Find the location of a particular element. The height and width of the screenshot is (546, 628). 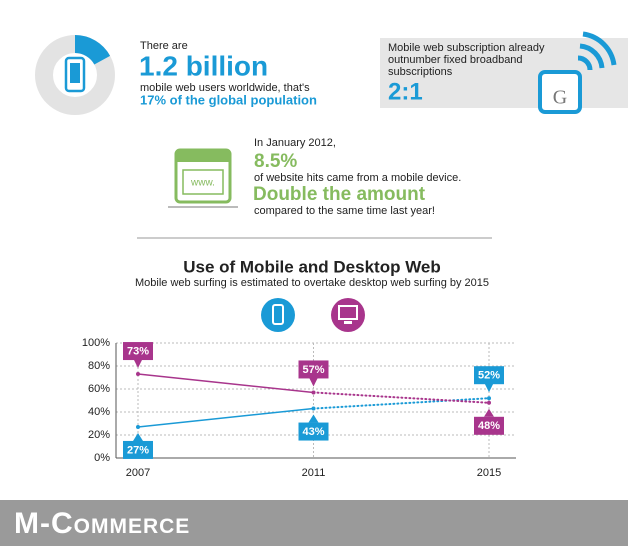

hits-note: compared to the same time last year! is located at coordinates (344, 211).